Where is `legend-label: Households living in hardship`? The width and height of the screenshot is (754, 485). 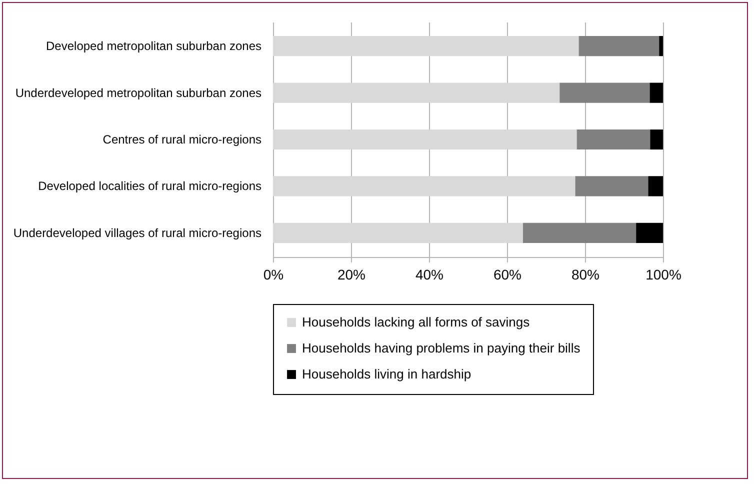
legend-label: Households living in hardship is located at coordinates (387, 374).